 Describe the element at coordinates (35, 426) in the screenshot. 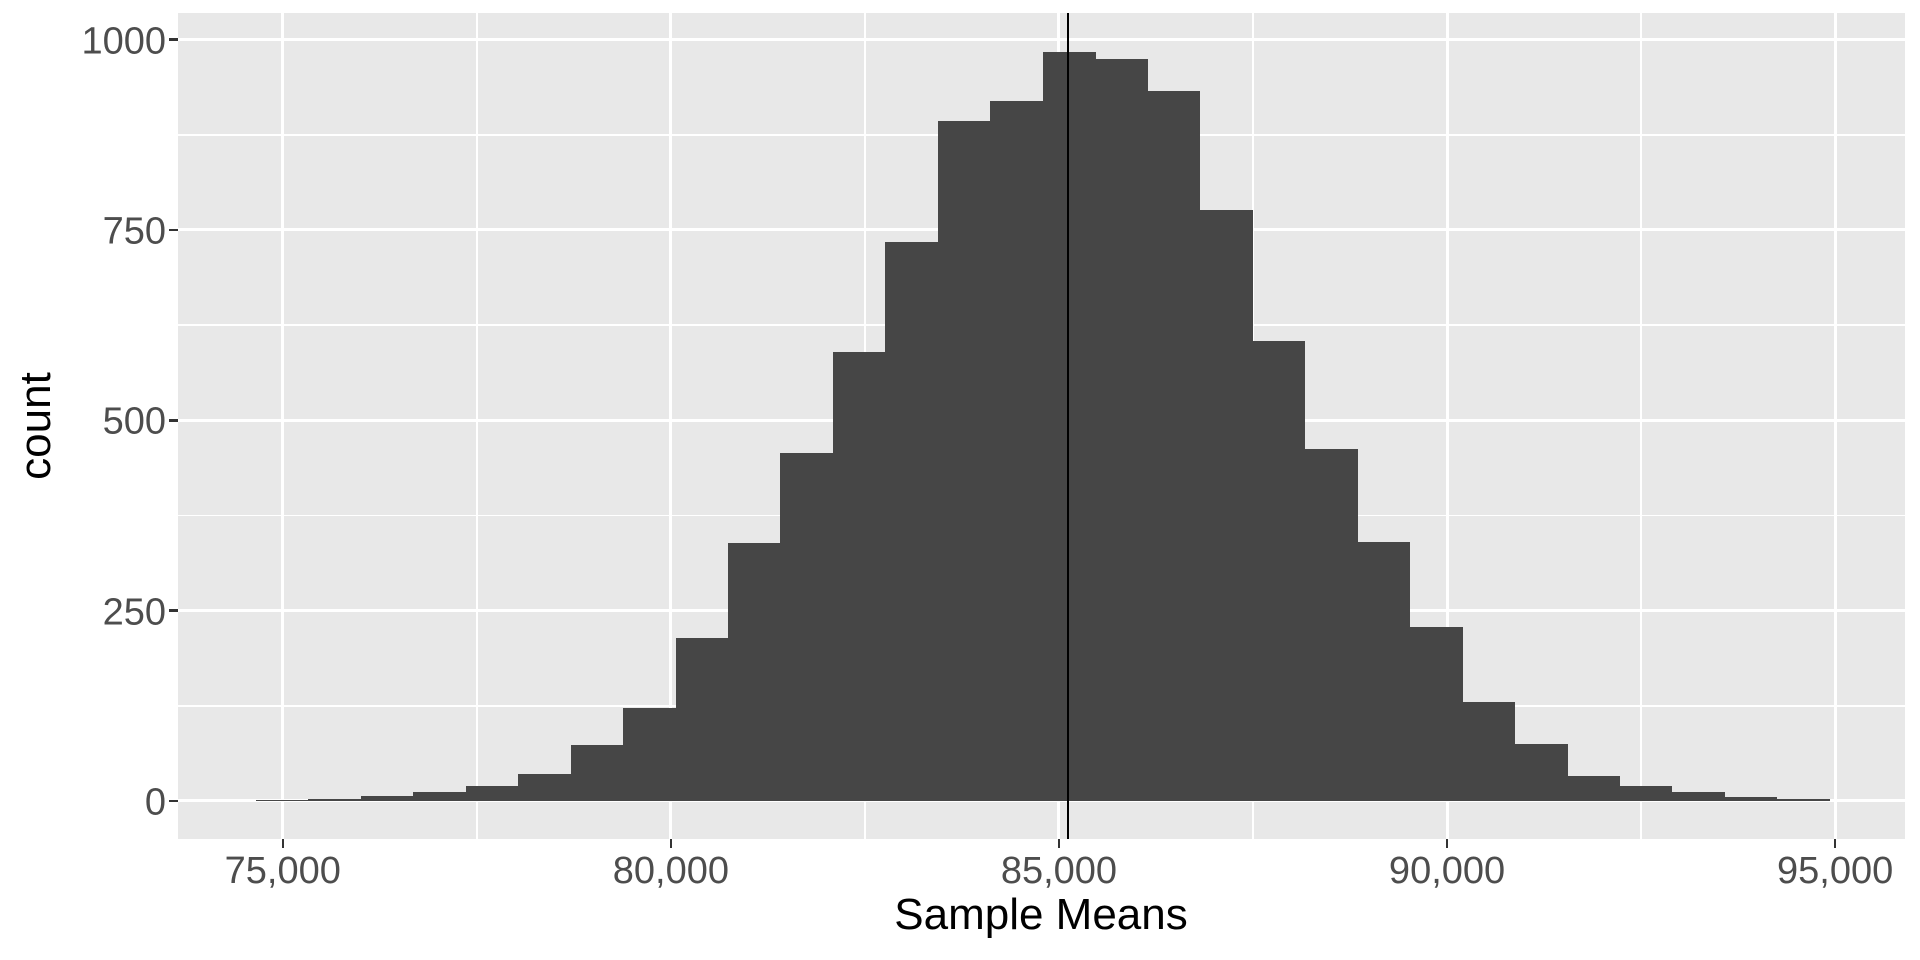

I see `y-axis-title: count` at that location.